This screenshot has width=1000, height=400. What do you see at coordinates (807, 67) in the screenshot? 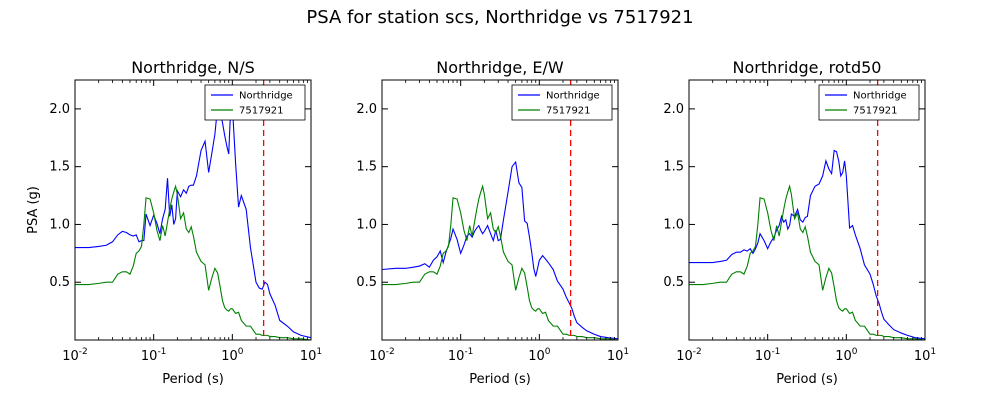
I see `chart-title: Northridge, rotd50` at bounding box center [807, 67].